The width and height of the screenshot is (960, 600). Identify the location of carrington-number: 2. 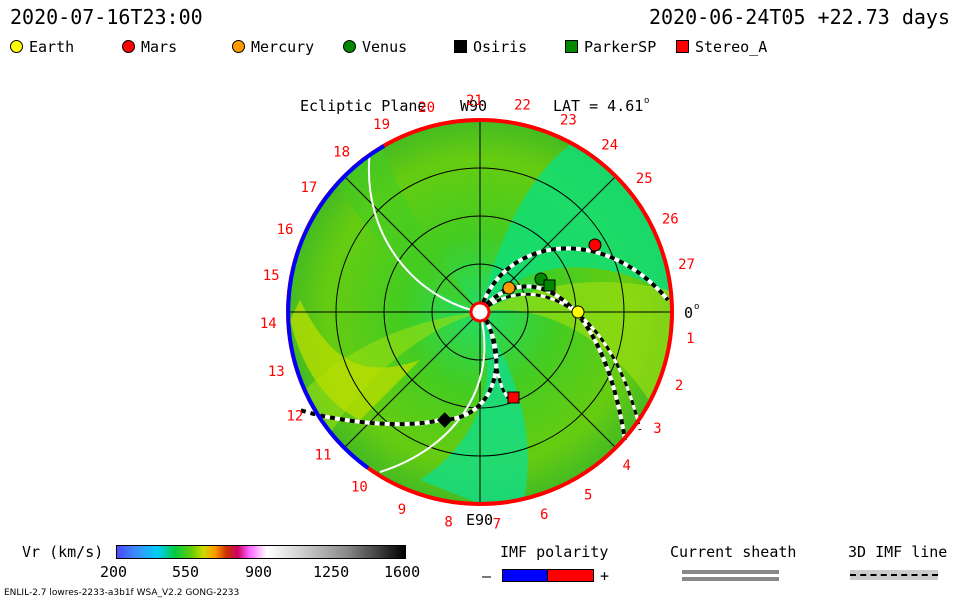
(679, 386).